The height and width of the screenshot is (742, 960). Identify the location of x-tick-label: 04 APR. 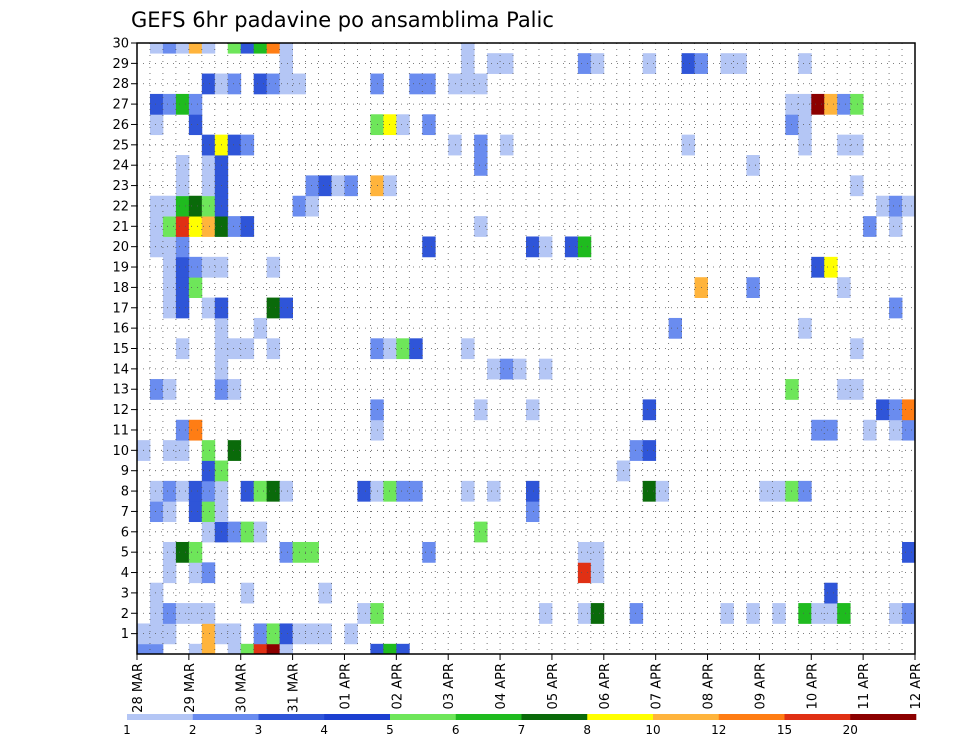
(501, 686).